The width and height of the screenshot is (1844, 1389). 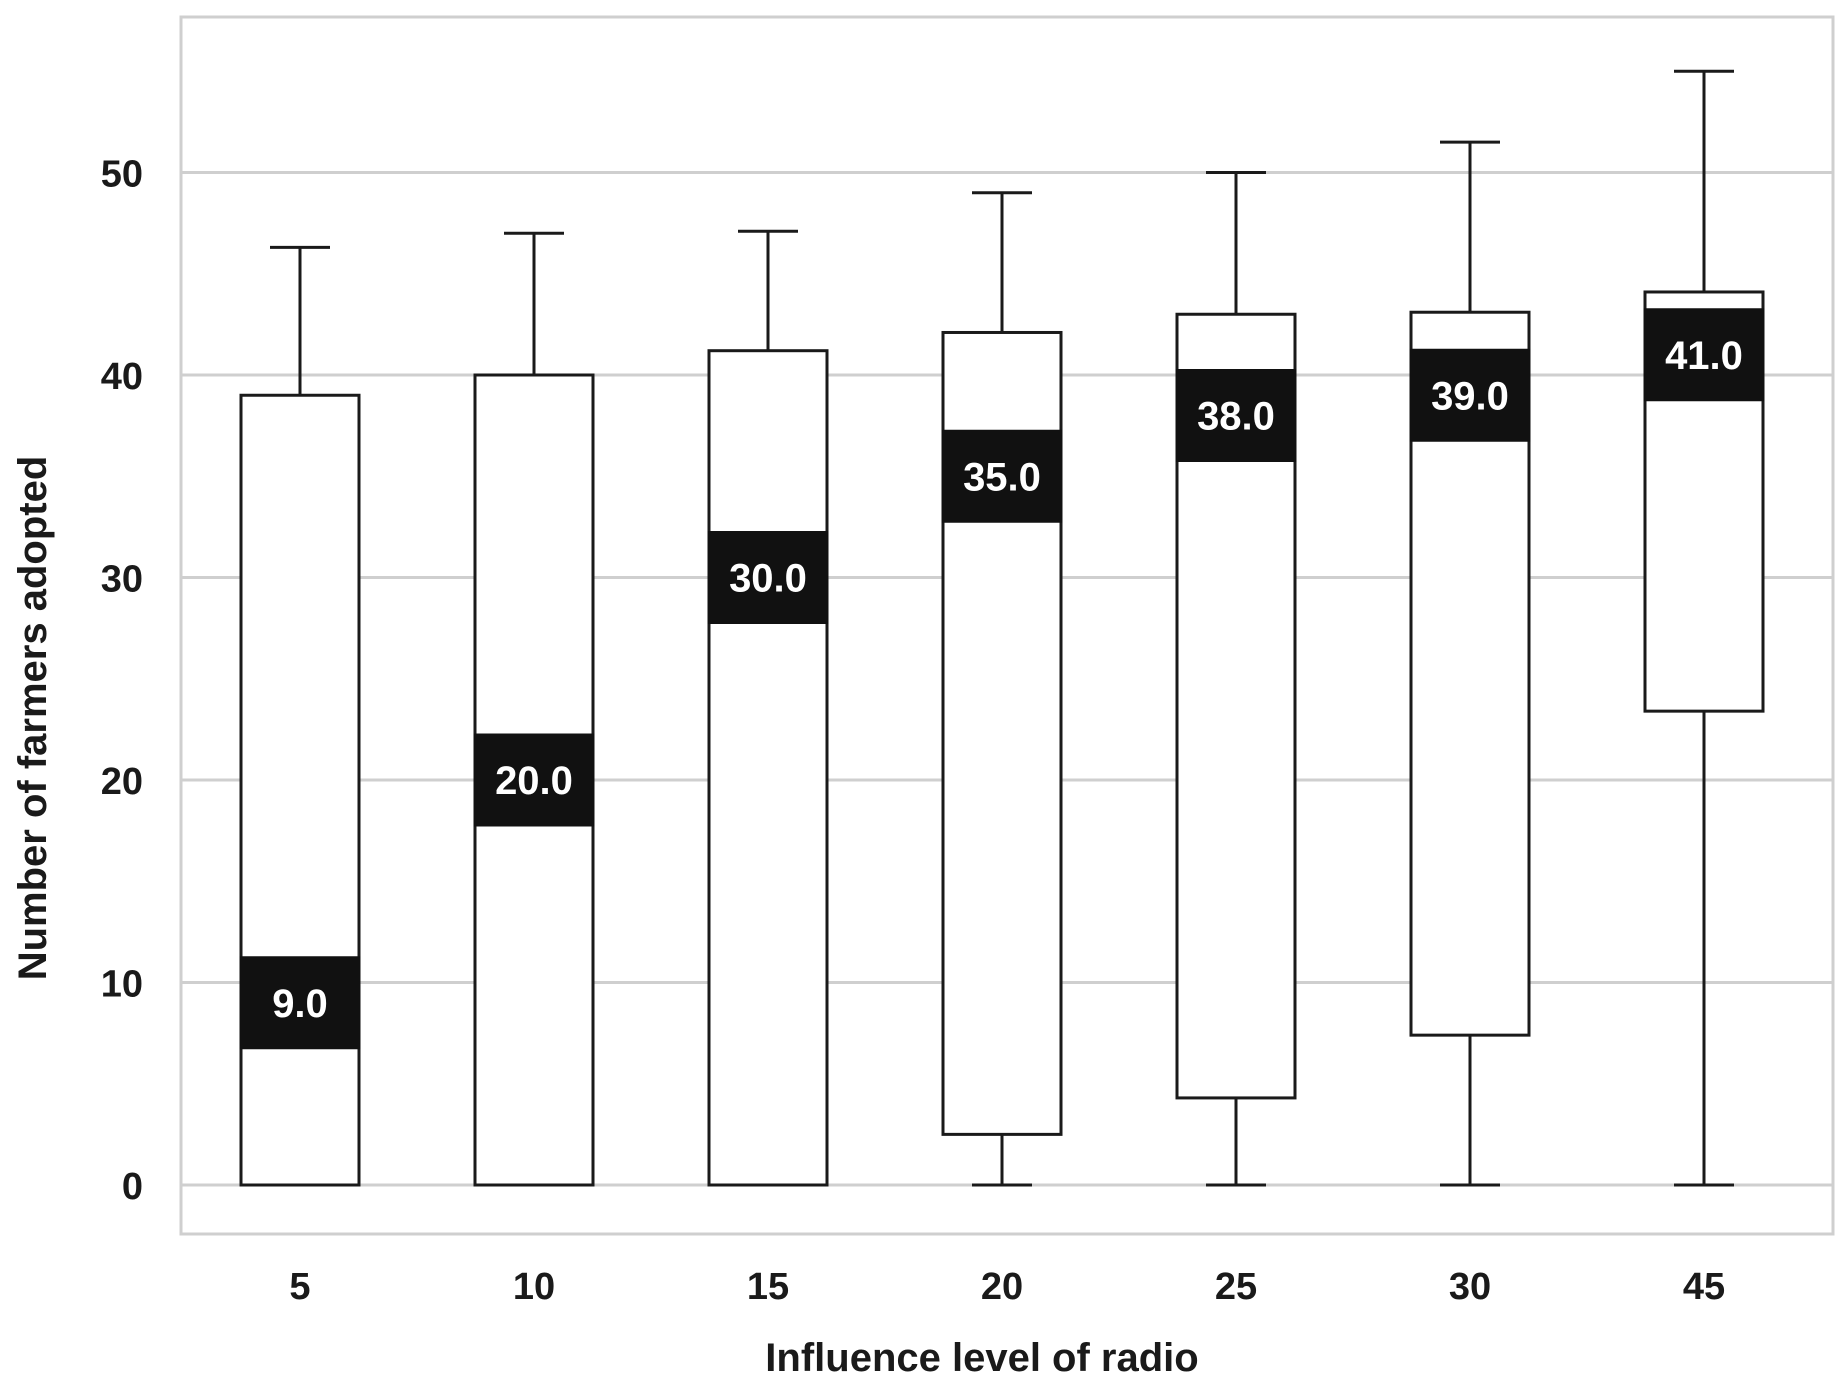 I want to click on median-label: 9.0, so click(x=300, y=1004).